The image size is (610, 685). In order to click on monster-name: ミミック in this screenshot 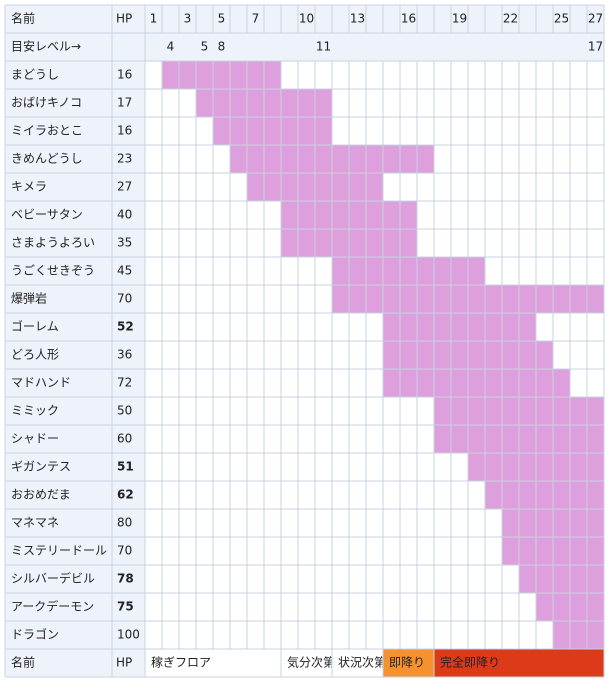, I will do `click(35, 411)`.